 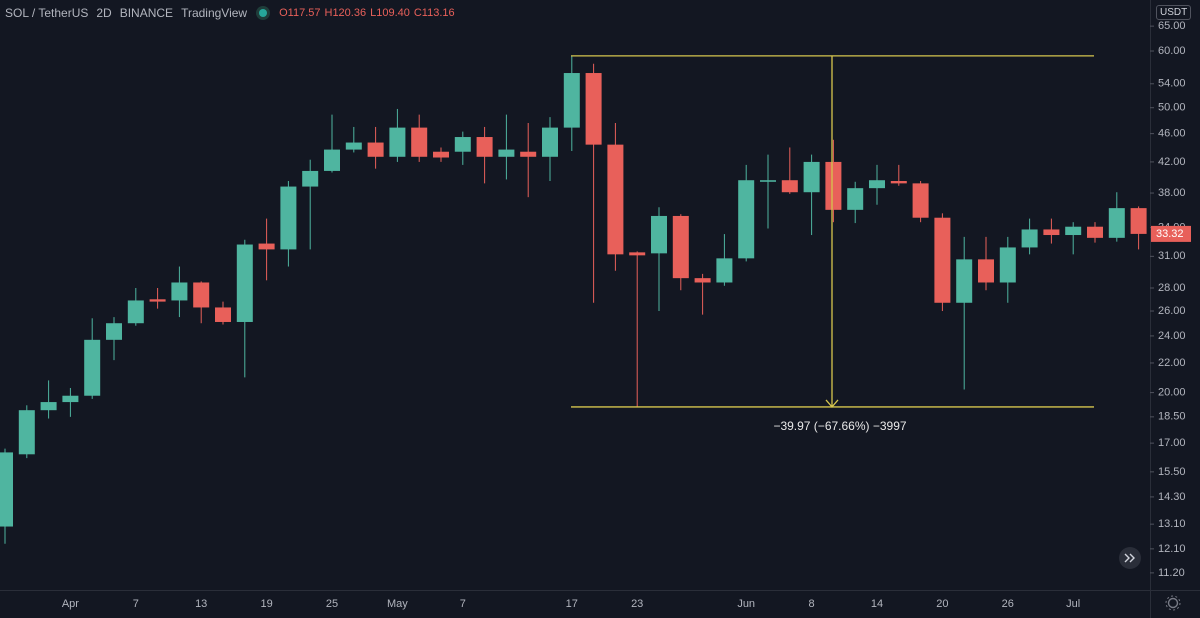 I want to click on x-tick-label: 8, so click(x=812, y=604).